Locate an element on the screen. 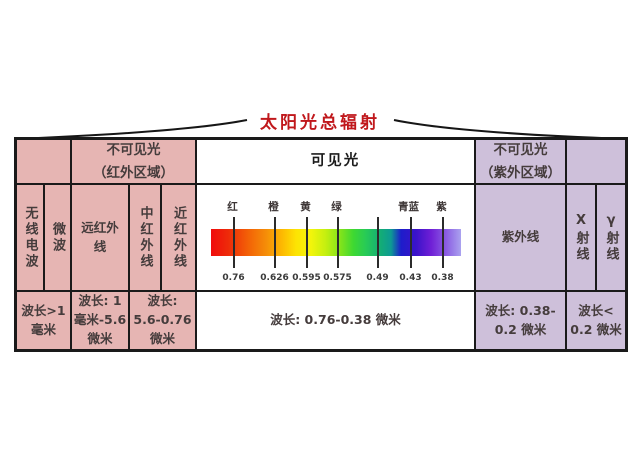  spectrum-color-label: 青蓝 is located at coordinates (408, 207).